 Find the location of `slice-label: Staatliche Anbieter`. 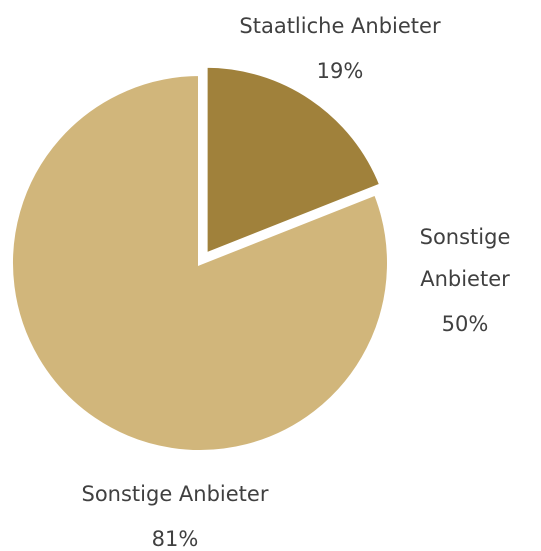

slice-label: Staatliche Anbieter is located at coordinates (340, 26).